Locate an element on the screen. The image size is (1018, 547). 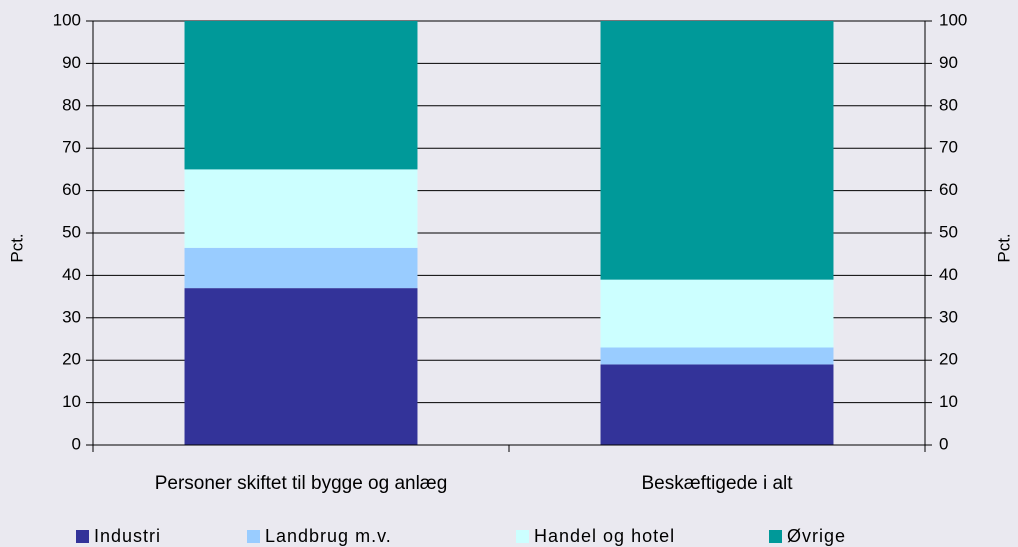
x-tick-label: Personer skiftet til bygge og anlæg is located at coordinates (301, 483).